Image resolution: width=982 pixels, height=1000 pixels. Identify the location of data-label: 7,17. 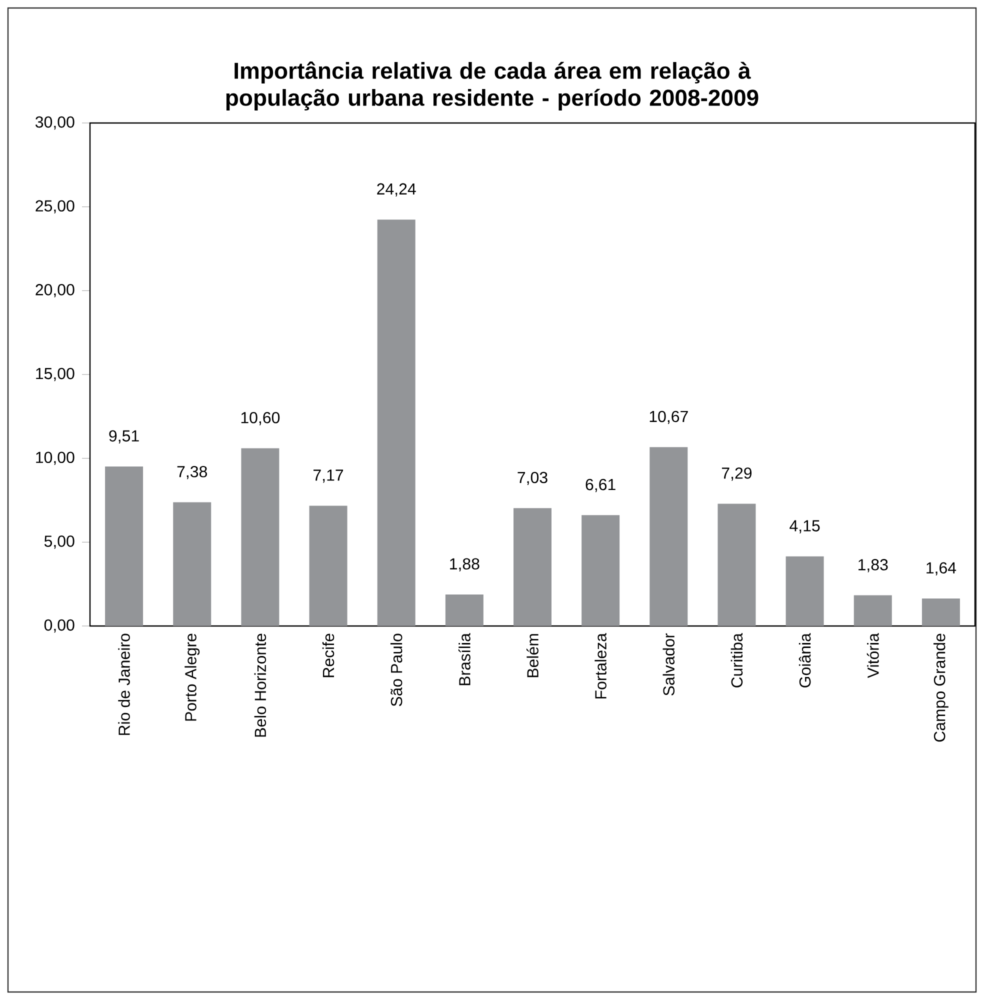
(329, 476).